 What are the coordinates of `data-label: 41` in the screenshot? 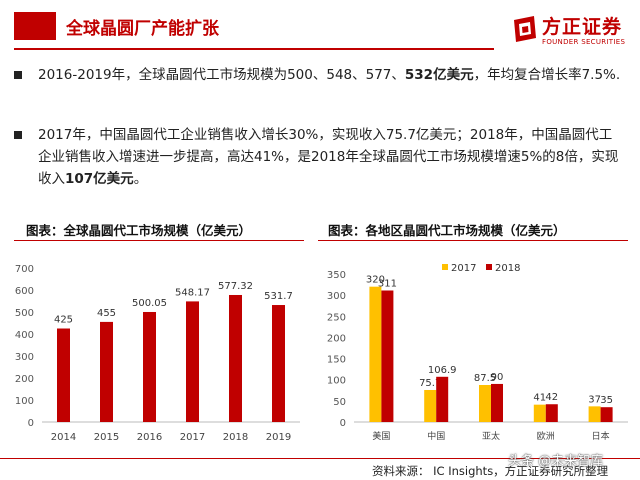 It's located at (539, 398).